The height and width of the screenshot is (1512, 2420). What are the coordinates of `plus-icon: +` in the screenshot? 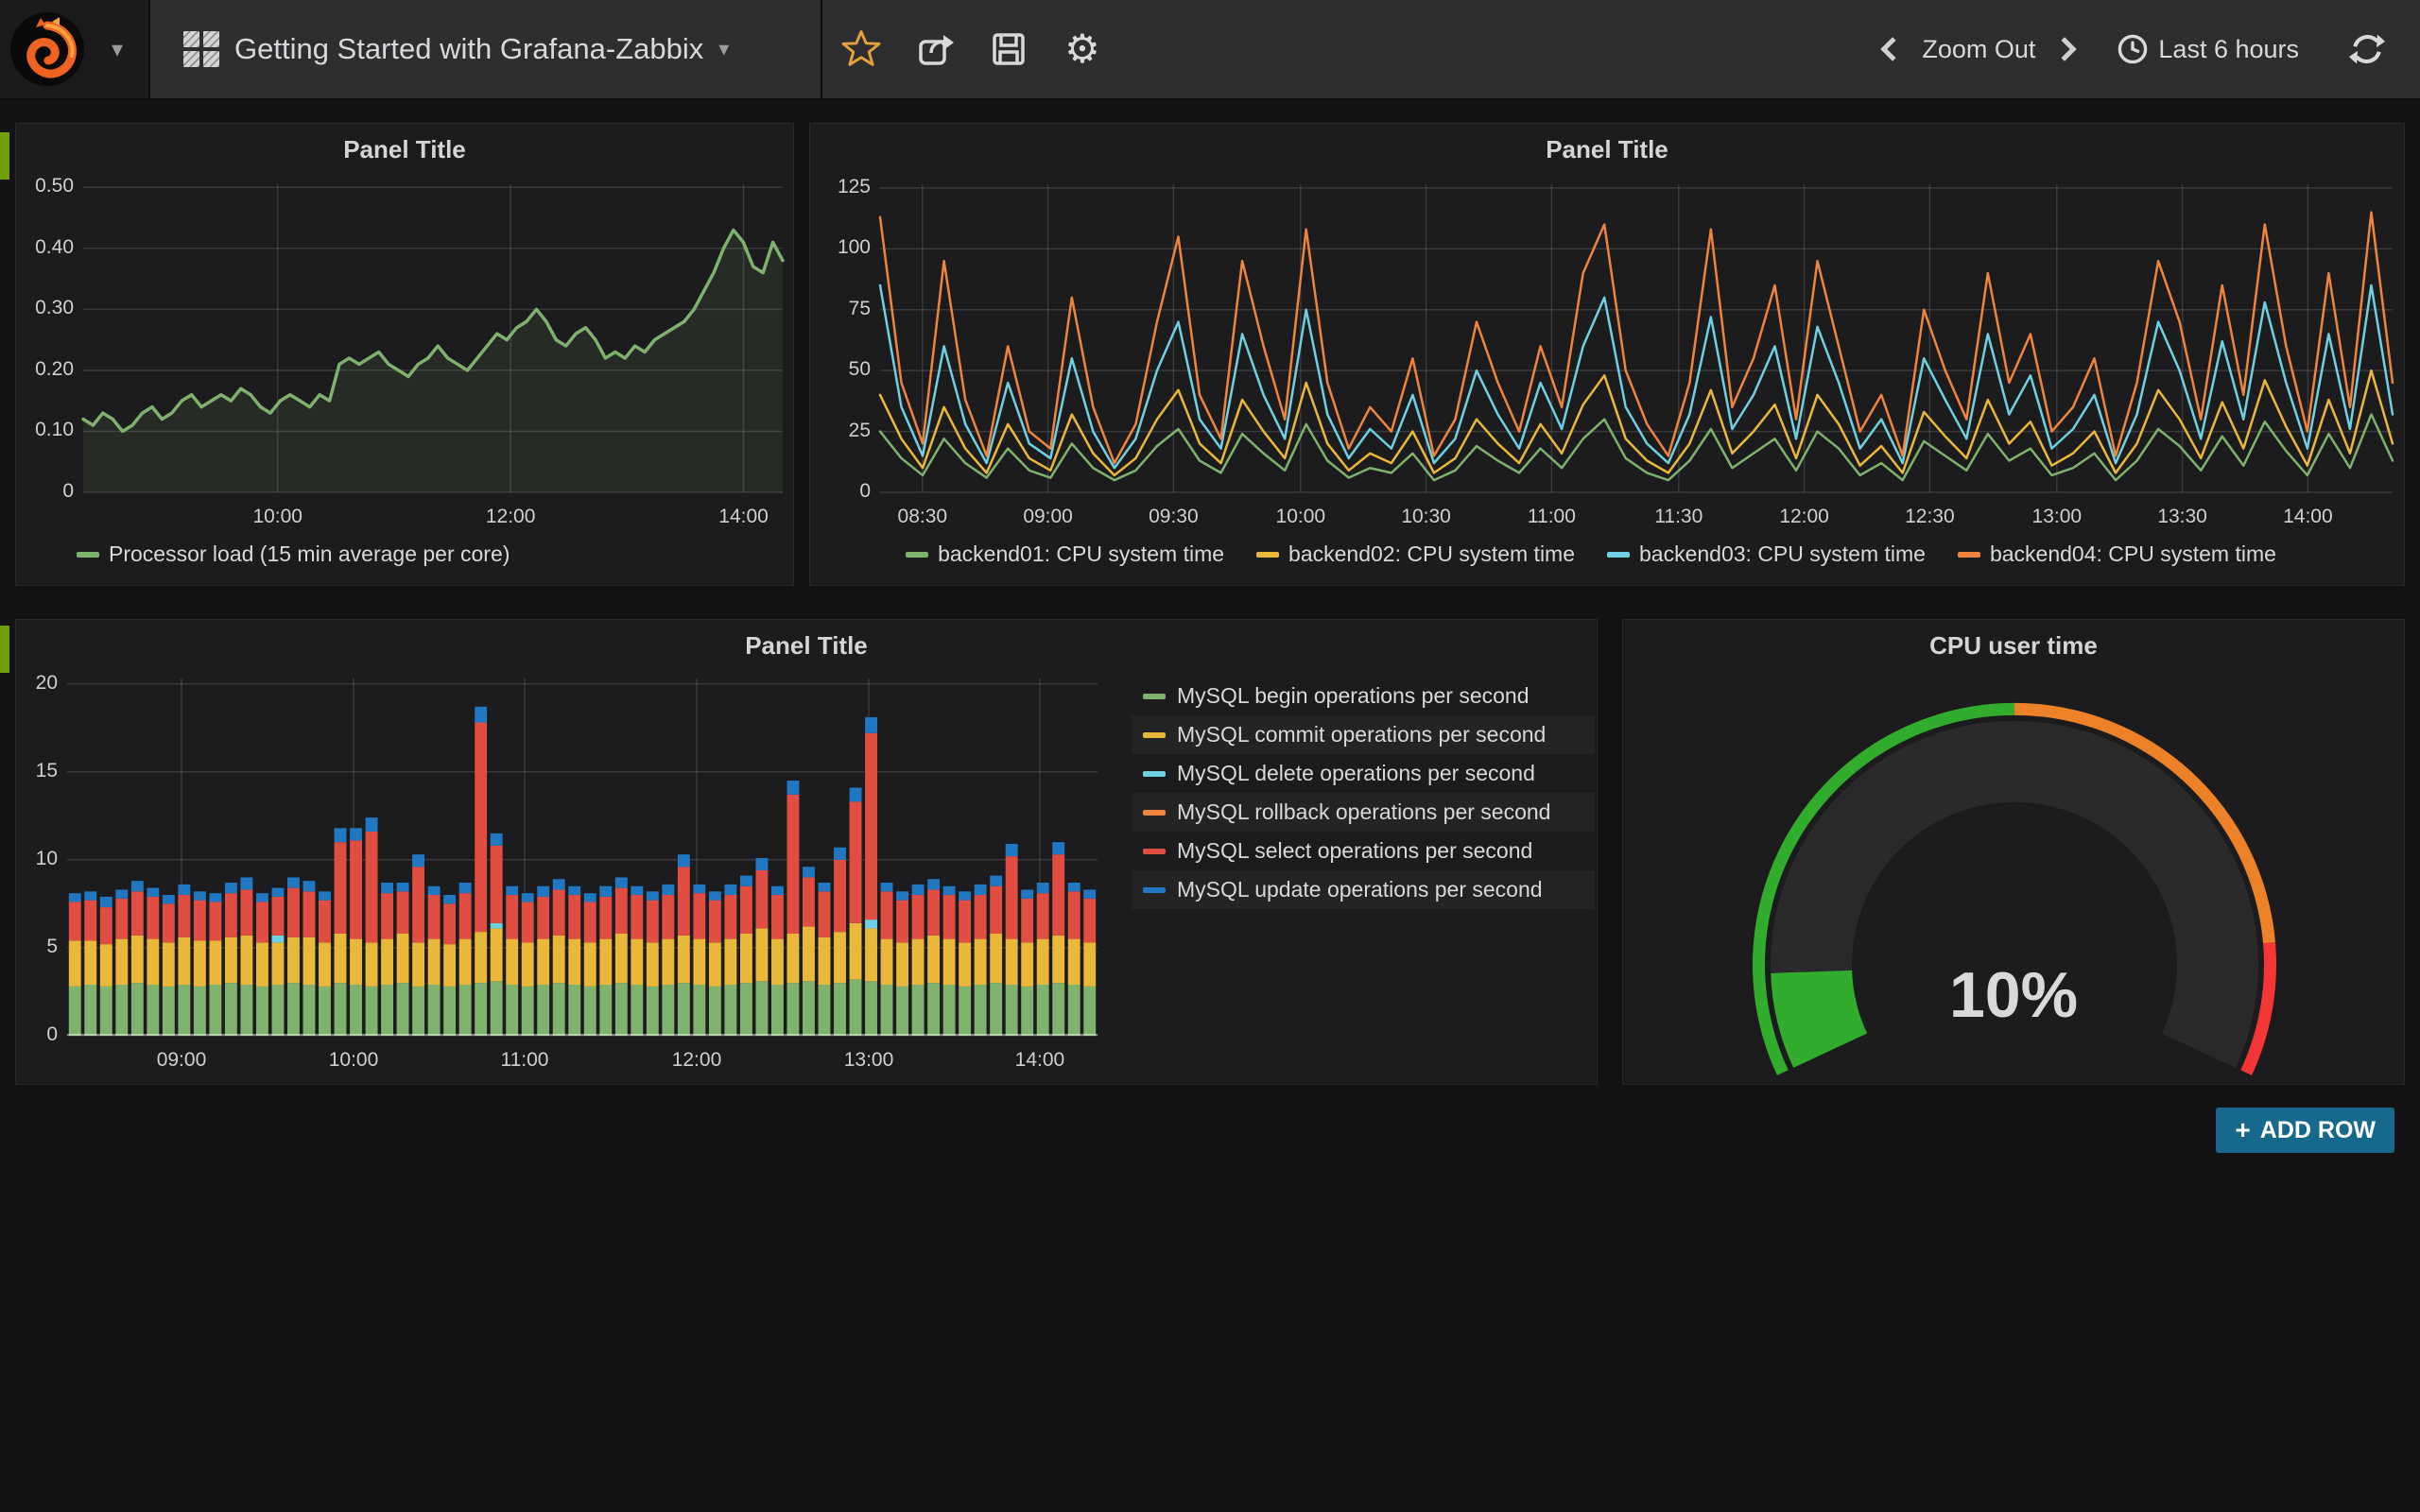 It's located at (2243, 1129).